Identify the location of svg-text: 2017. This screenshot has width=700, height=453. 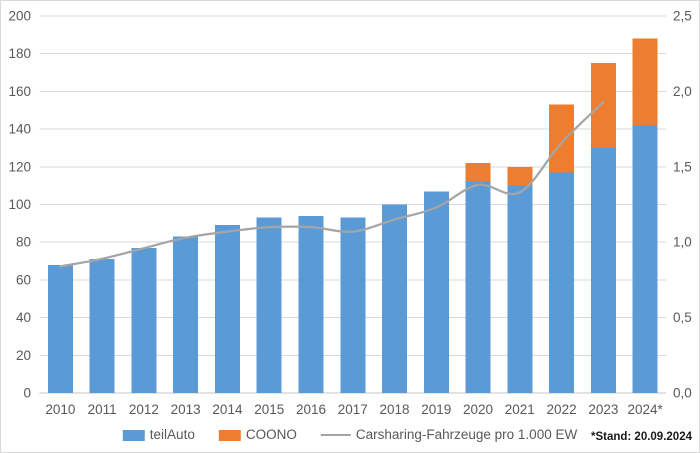
(353, 409).